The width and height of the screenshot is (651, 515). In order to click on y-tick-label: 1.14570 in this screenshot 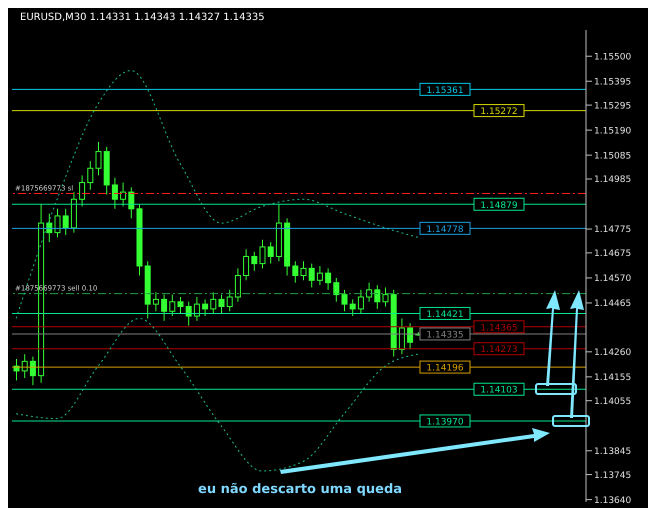, I will do `click(613, 279)`.